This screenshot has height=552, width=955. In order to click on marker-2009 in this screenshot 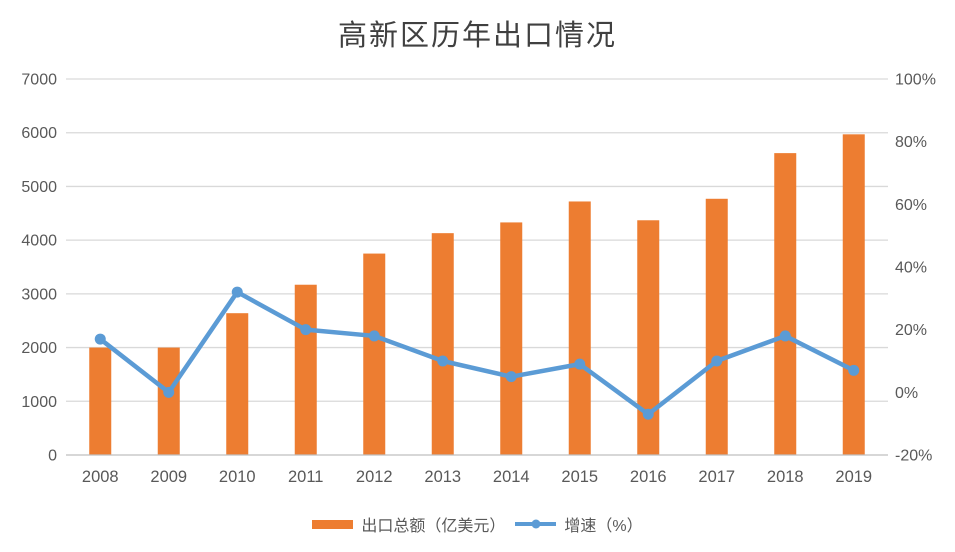, I will do `click(169, 392)`.